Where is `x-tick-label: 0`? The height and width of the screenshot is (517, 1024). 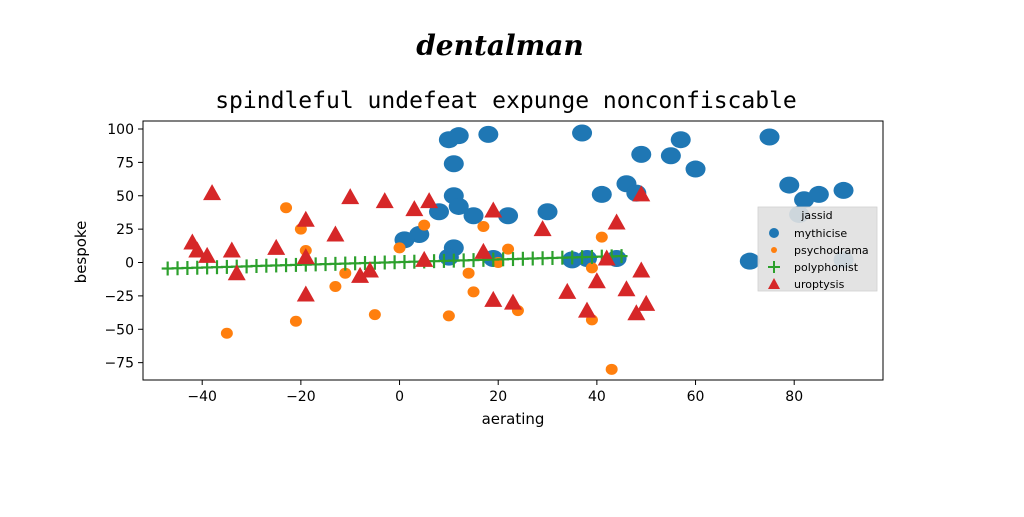
x-tick-label: 0 is located at coordinates (399, 397).